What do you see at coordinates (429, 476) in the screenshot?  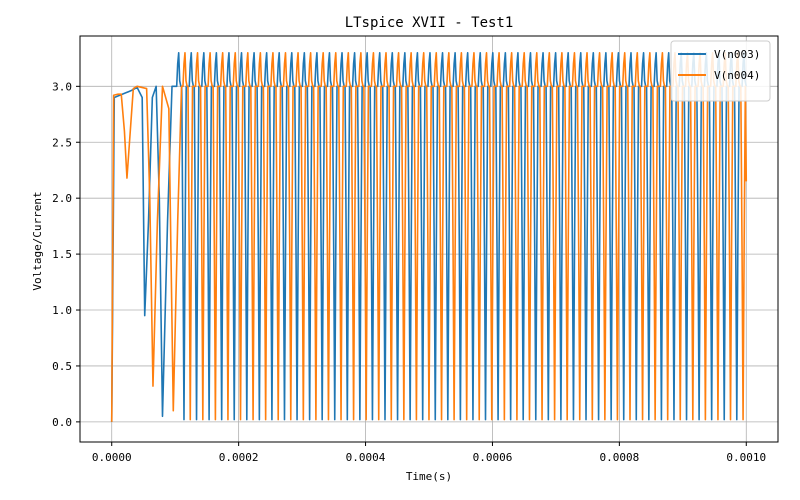 I see `x-axis-label: Time(s)` at bounding box center [429, 476].